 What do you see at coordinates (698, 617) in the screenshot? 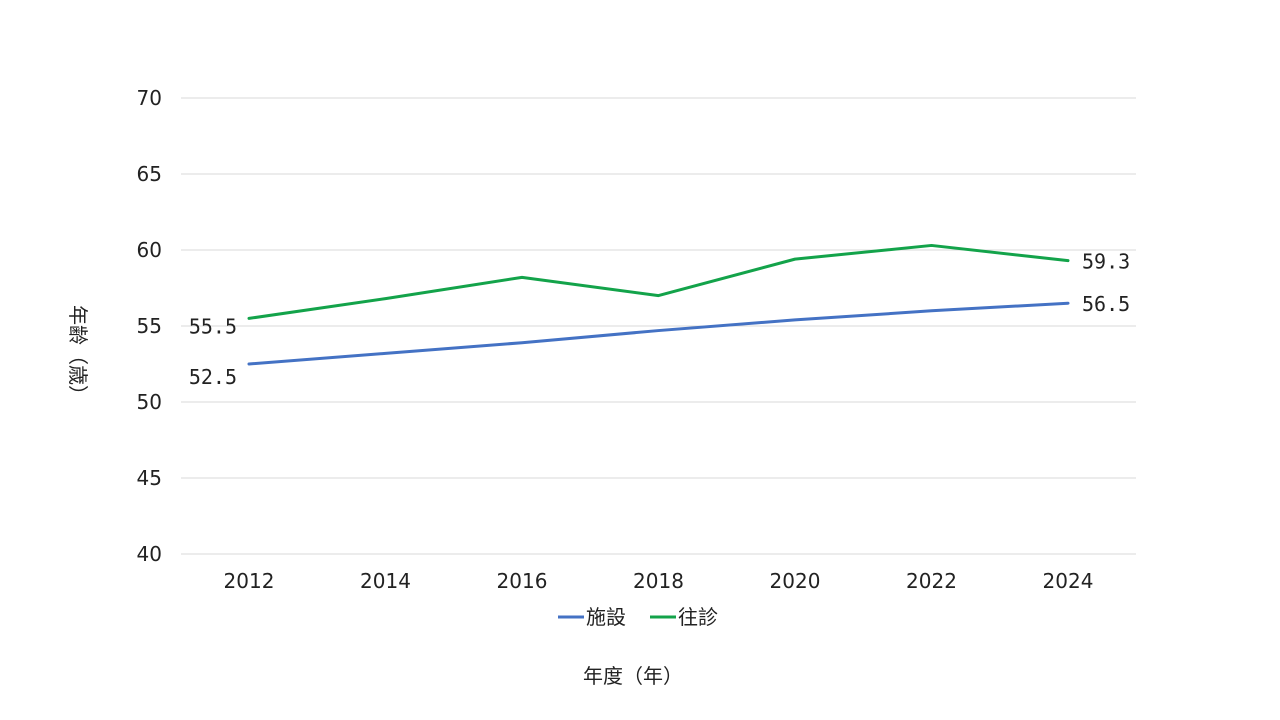
I see `legend-label: 往診` at bounding box center [698, 617].